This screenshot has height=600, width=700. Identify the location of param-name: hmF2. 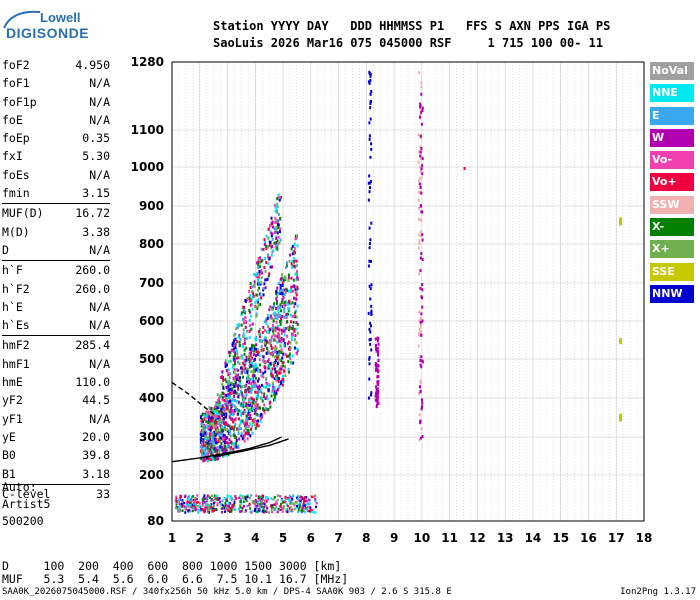
(16, 345).